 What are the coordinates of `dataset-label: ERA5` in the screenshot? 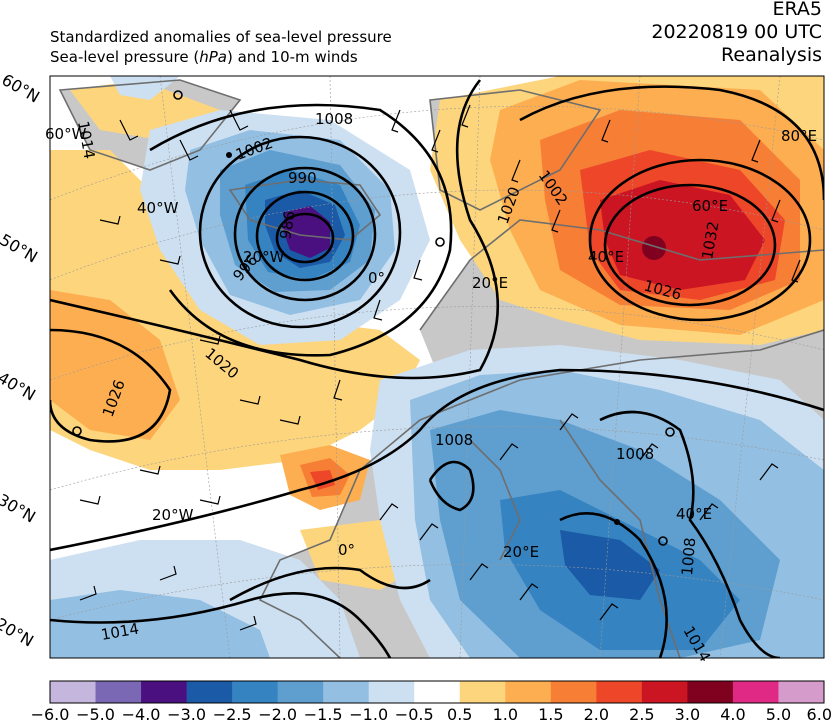 It's located at (797, 10).